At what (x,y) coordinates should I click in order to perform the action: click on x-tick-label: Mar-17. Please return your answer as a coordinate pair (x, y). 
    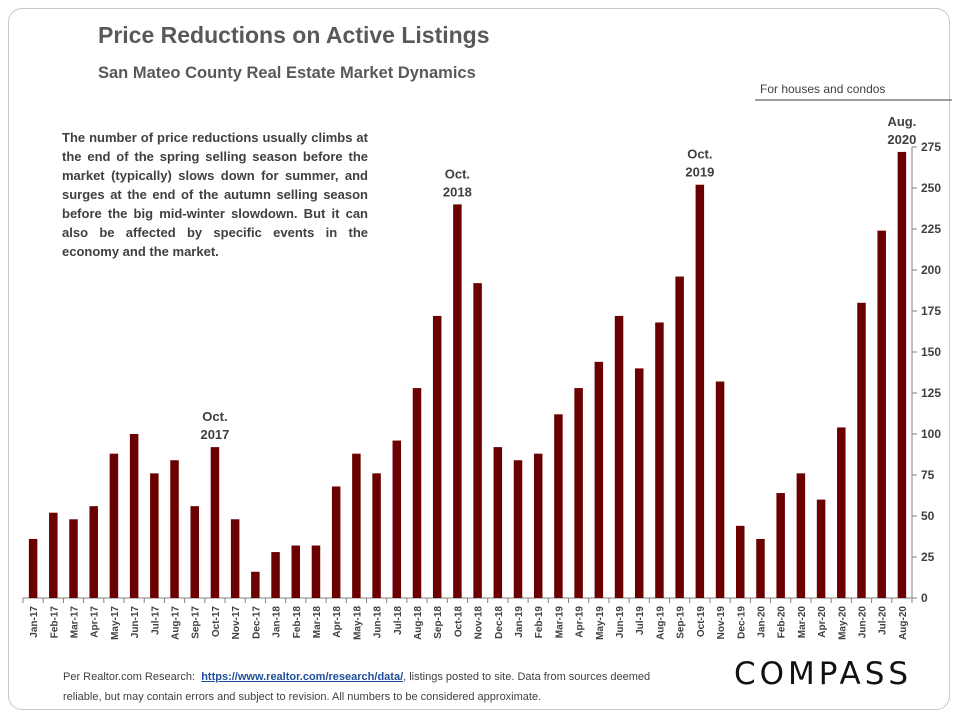
    Looking at the image, I should click on (75, 622).